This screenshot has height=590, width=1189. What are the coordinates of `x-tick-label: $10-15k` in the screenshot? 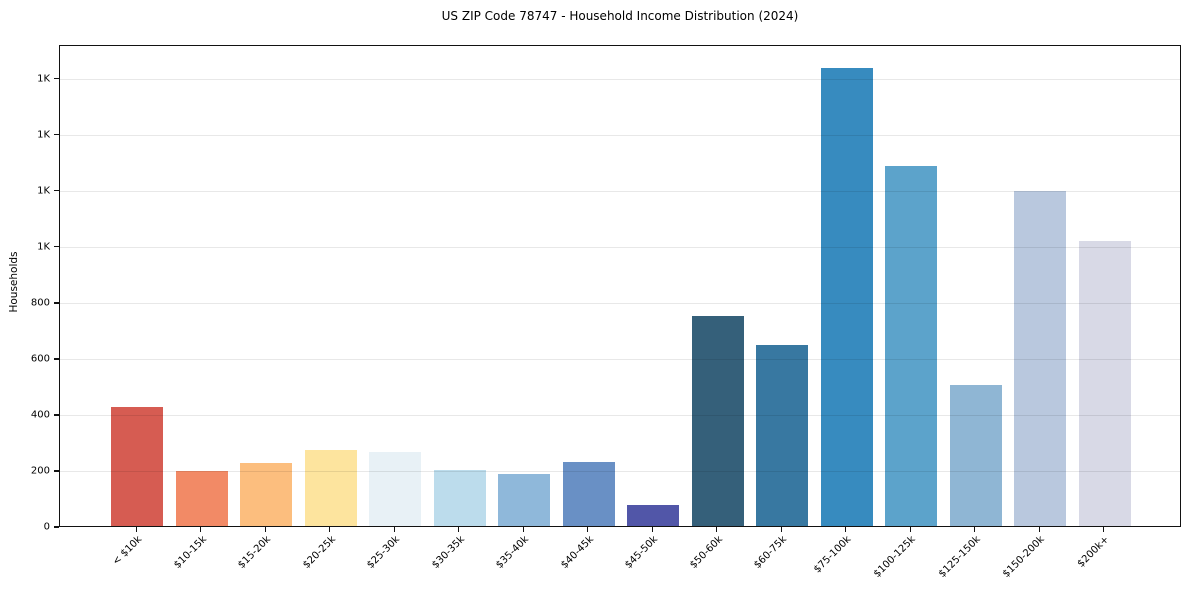 It's located at (190, 552).